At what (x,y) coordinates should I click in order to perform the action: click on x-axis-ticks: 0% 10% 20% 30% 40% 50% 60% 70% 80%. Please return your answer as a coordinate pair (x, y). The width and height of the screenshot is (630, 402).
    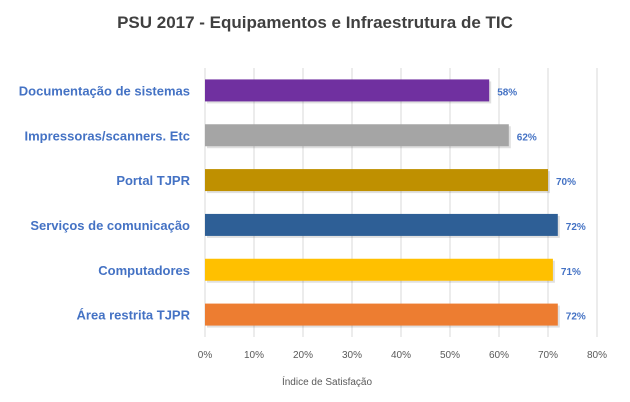
    Looking at the image, I should click on (402, 355).